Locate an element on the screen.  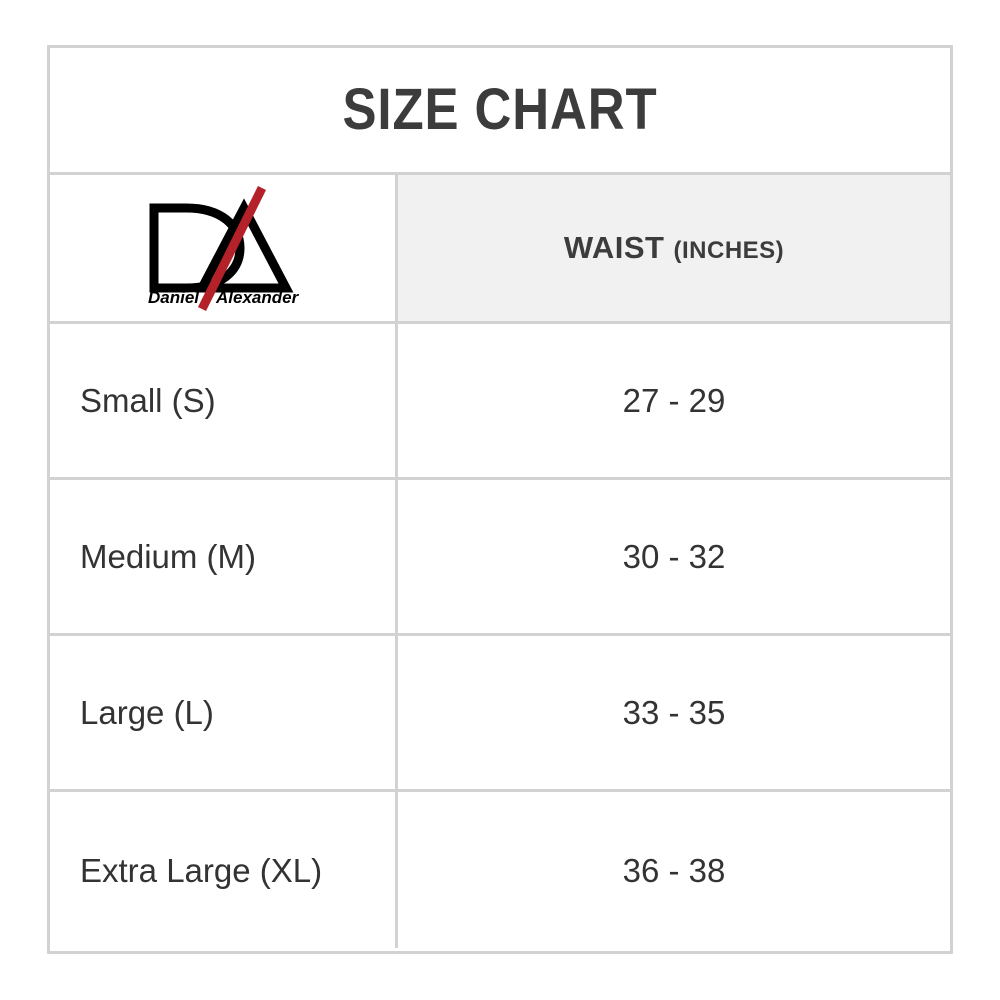
table-cell-waist: 33 - 35 is located at coordinates (674, 712).